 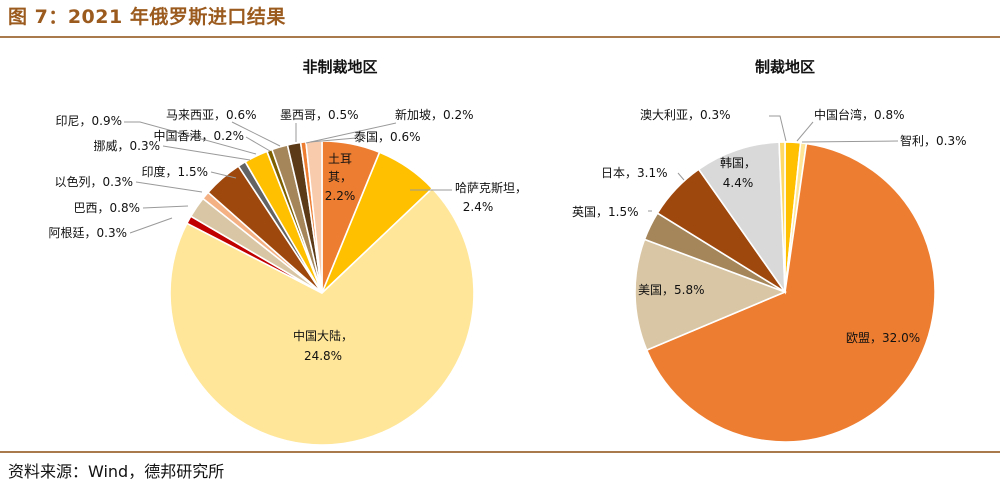 I want to click on source-note: 资料来源：Wind，德邦研究所, so click(x=116, y=471).